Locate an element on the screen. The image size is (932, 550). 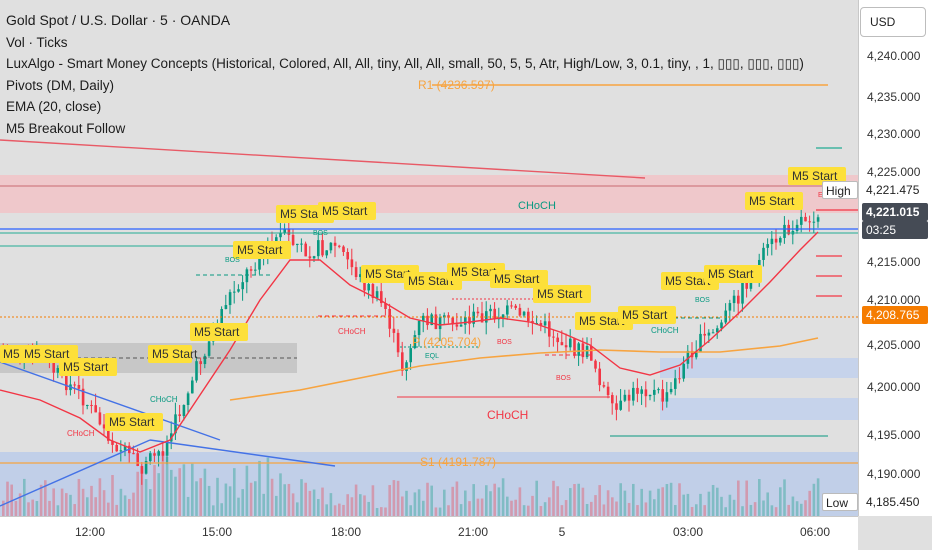
pivot-r1-label: R1 (4236.597) is located at coordinates (456, 85).